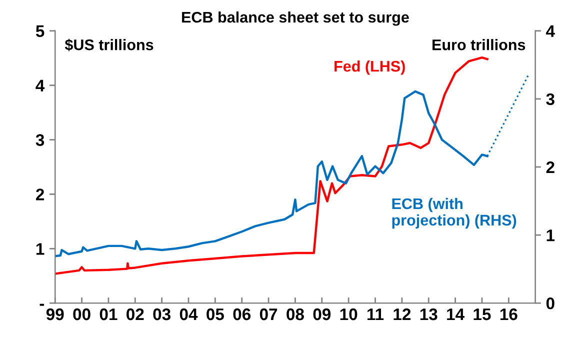 The height and width of the screenshot is (363, 580). Describe the element at coordinates (322, 314) in the screenshot. I see `x-tick-label: 09` at that location.